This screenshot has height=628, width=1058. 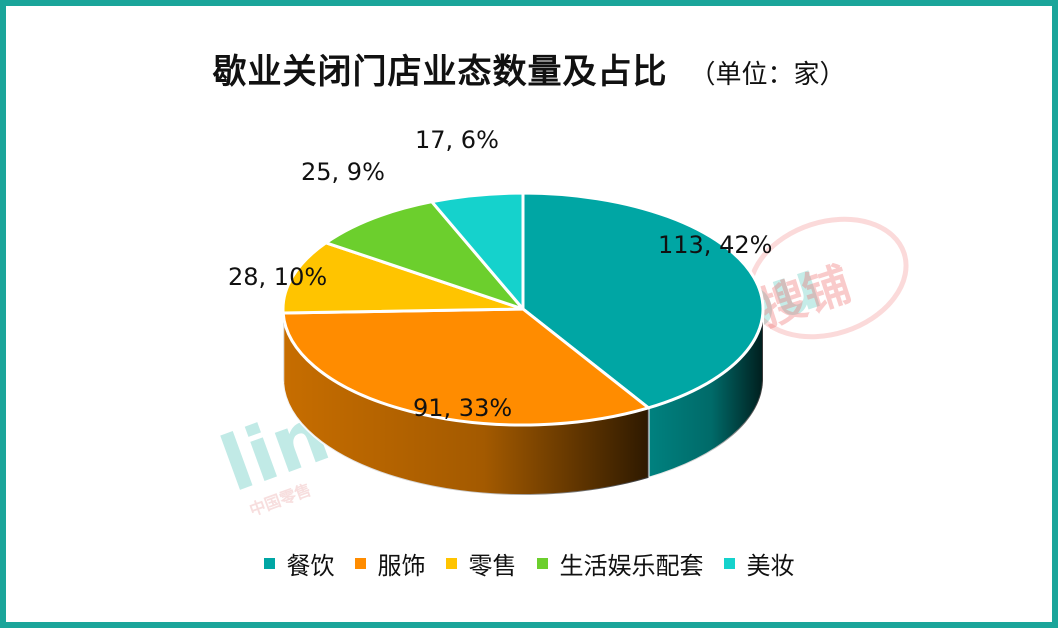 What do you see at coordinates (457, 140) in the screenshot?
I see `data-label-4: 17, 6%` at bounding box center [457, 140].